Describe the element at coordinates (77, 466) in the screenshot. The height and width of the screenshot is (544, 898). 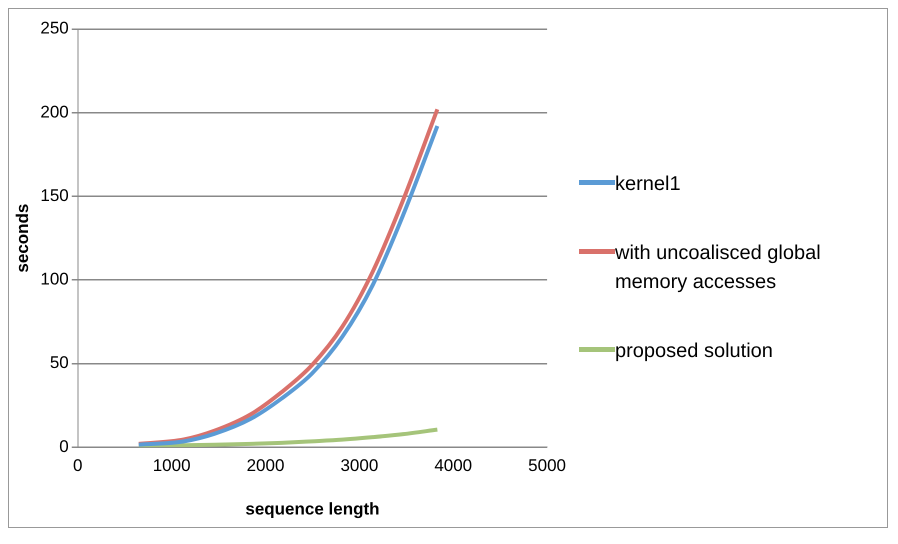
I see `x-tick-label: 0` at that location.